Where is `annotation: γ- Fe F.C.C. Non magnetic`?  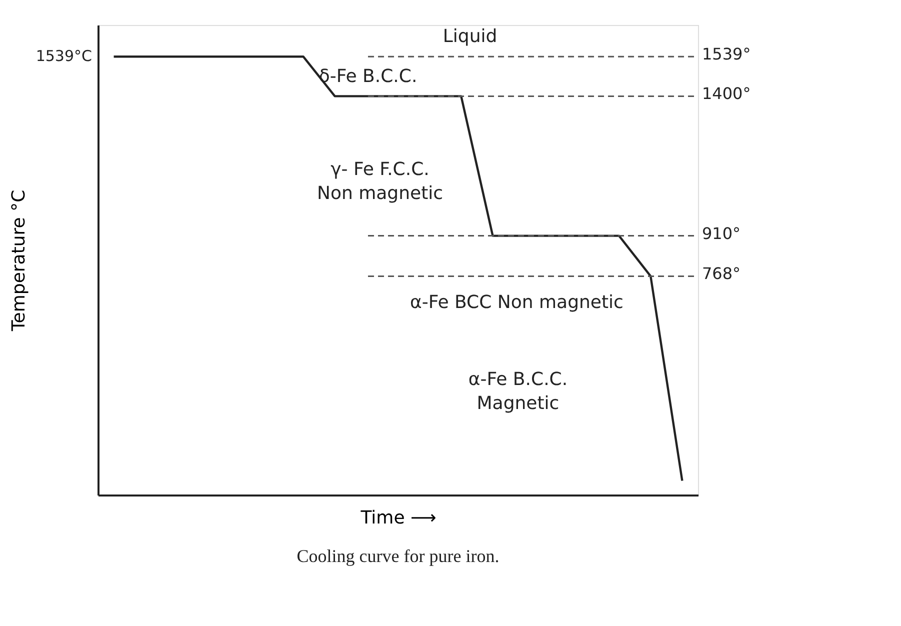
annotation: γ- Fe F.C.C. Non magnetic is located at coordinates (380, 181).